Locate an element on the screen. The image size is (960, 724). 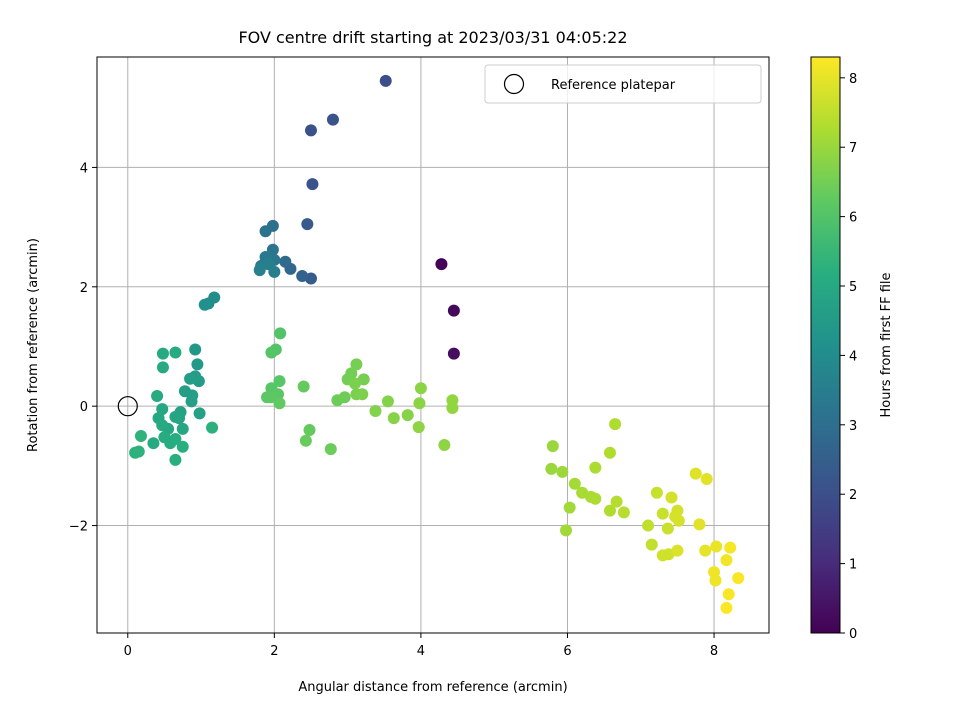
colorbar-tick-label: 6 is located at coordinates (853, 218).